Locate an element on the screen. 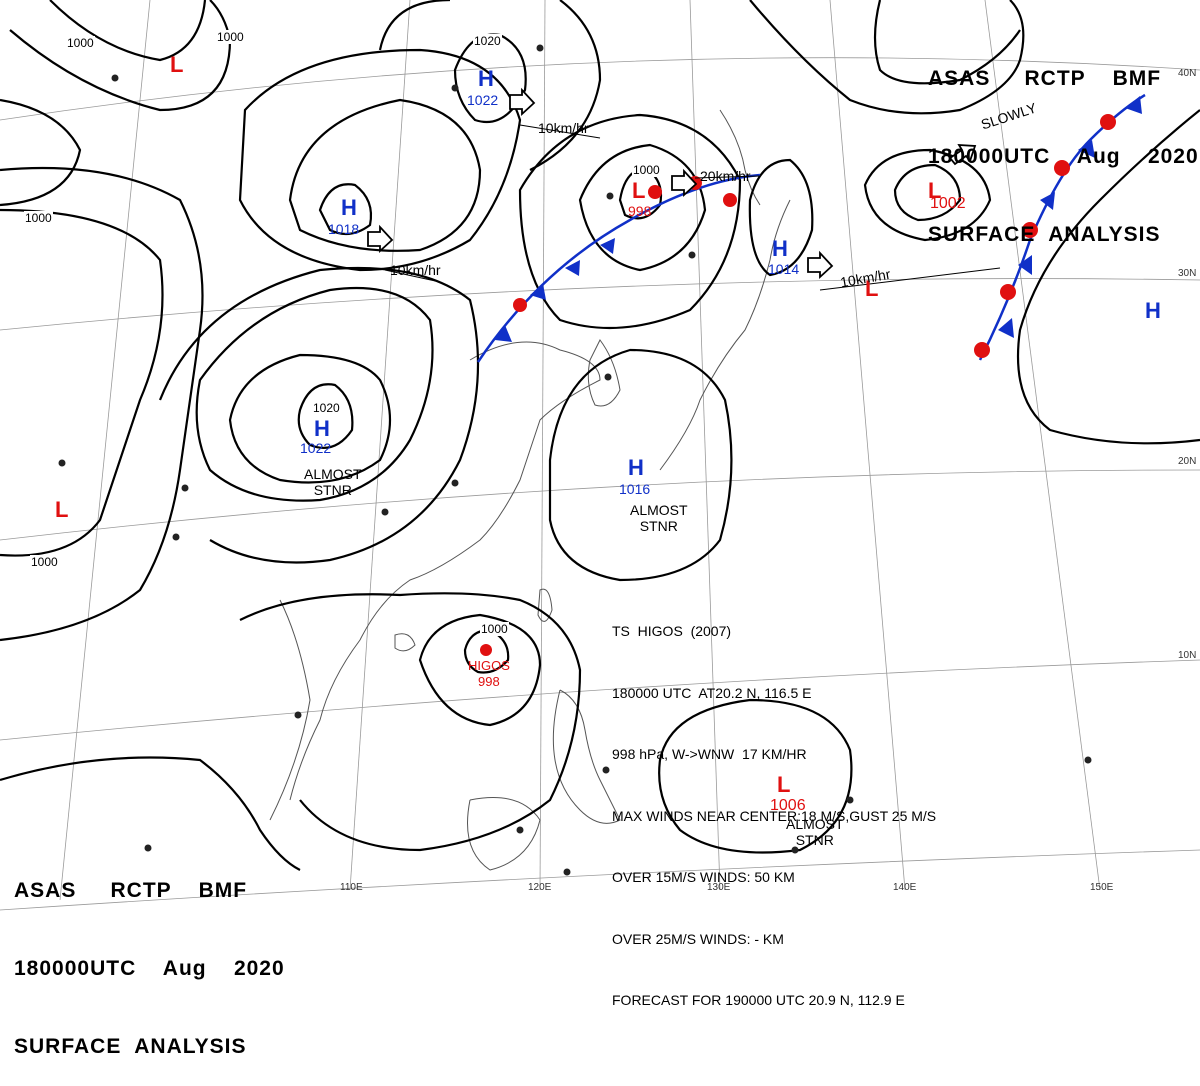 The height and width of the screenshot is (1086, 1200). typhoon-info-line: OVER 15M/S WINDS: 50 KM is located at coordinates (703, 877).